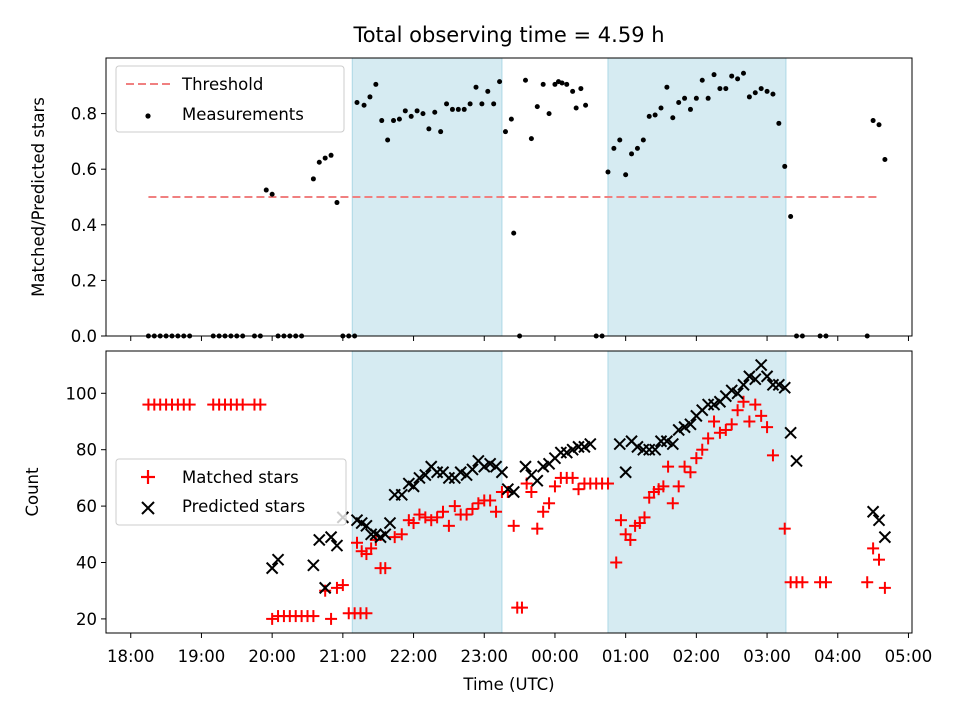  Describe the element at coordinates (222, 84) in the screenshot. I see `legend-threshold-label: Threshold` at that location.